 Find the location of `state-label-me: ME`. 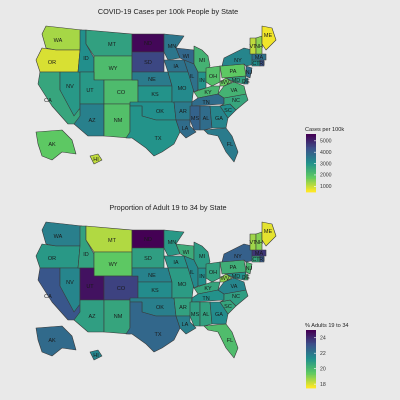

state-label-me: ME is located at coordinates (268, 36).